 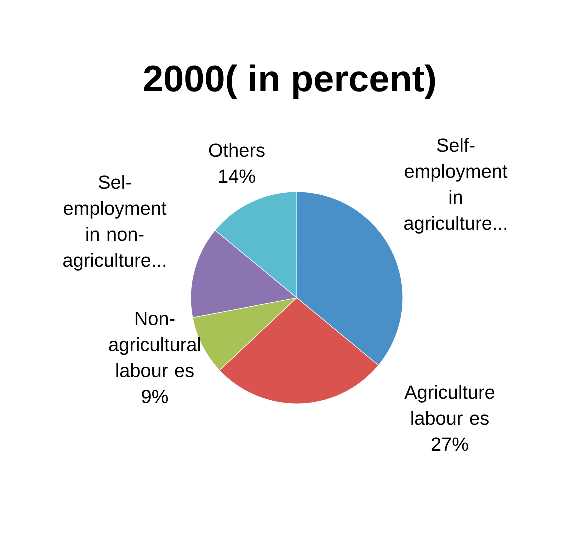 What do you see at coordinates (237, 150) in the screenshot?
I see `slice-label: Others` at bounding box center [237, 150].